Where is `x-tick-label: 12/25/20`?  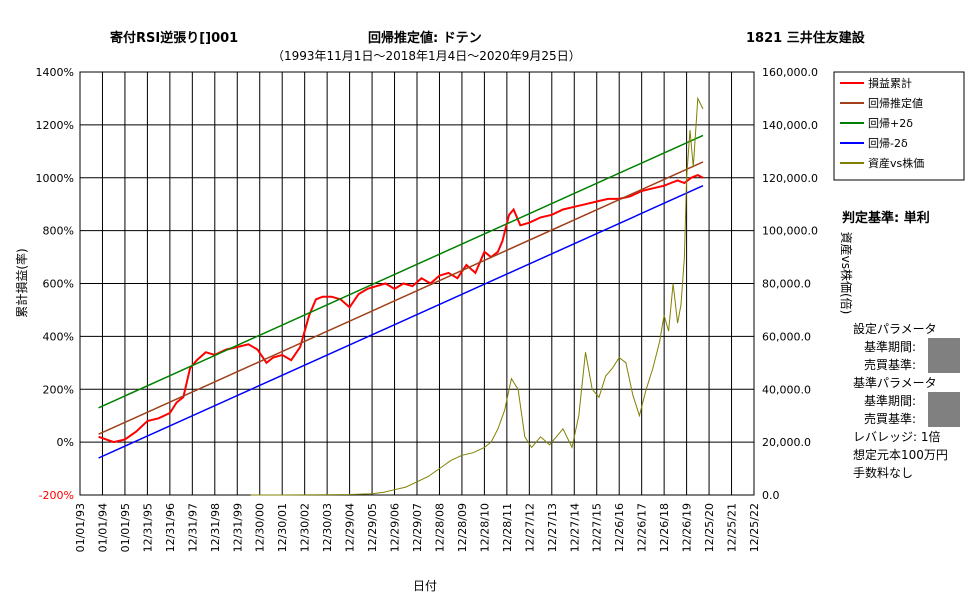 x-tick-label: 12/25/20 is located at coordinates (709, 527).